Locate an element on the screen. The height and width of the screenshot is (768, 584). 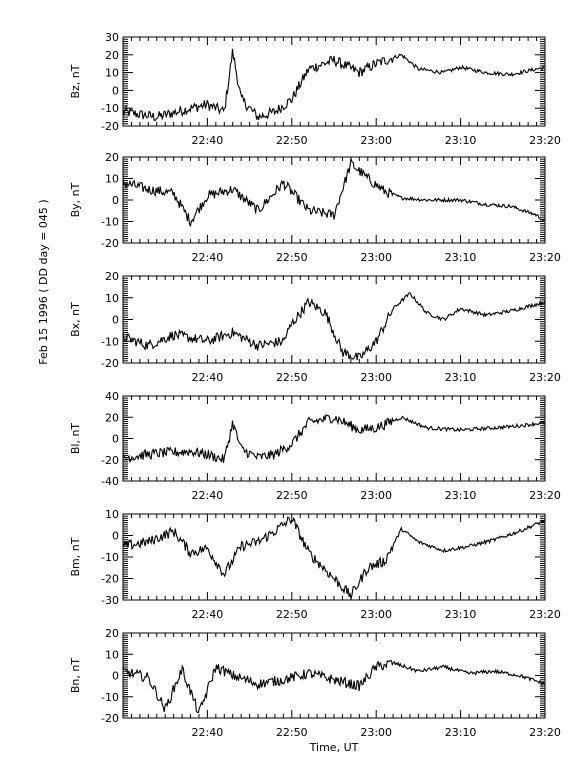
y-axis-title: Bl, nT is located at coordinates (75, 439).